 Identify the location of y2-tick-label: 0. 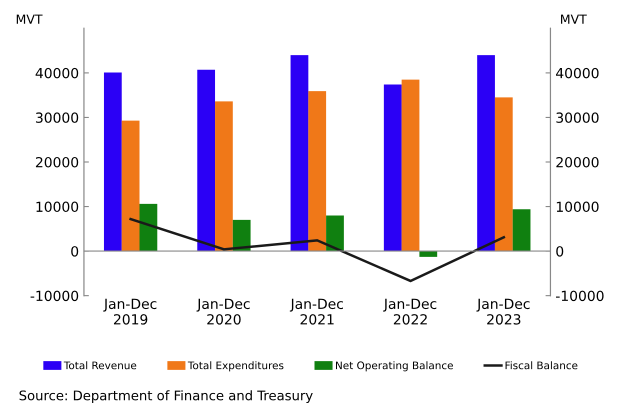
(560, 251).